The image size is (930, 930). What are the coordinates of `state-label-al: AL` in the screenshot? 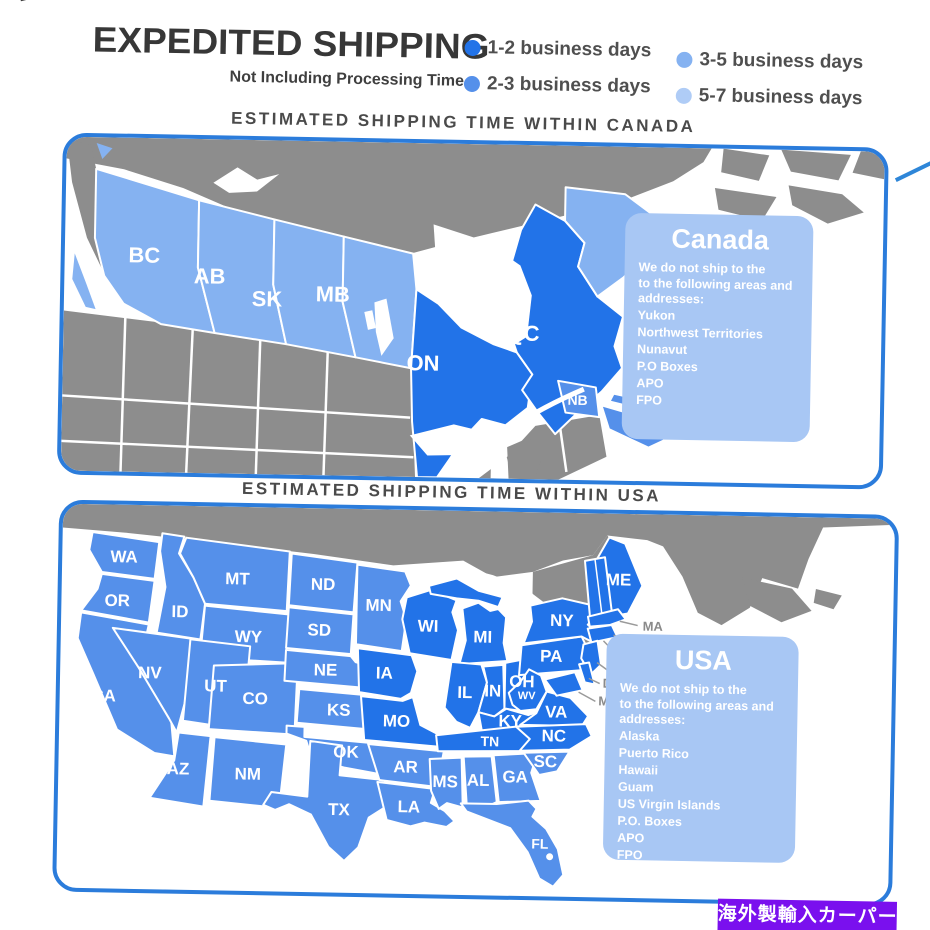 It's located at (478, 780).